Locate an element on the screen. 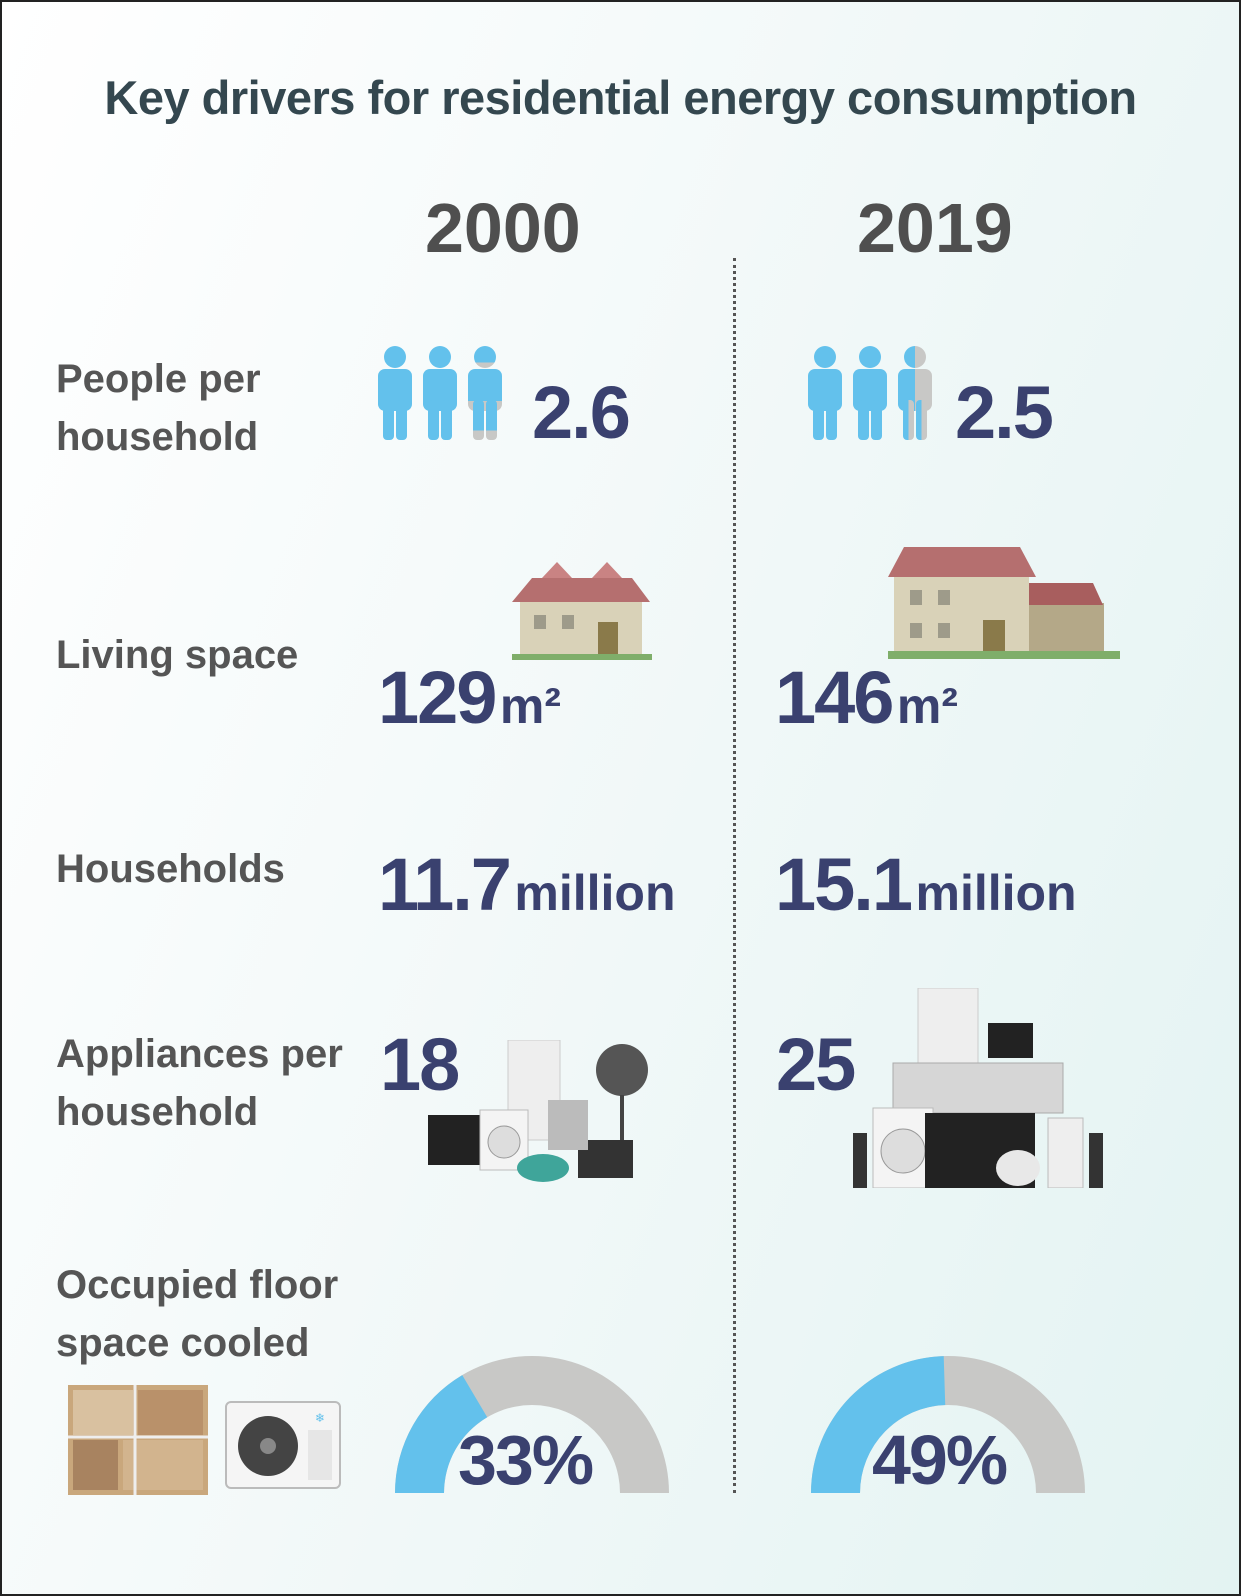  label-line: space cooled is located at coordinates (183, 1343).